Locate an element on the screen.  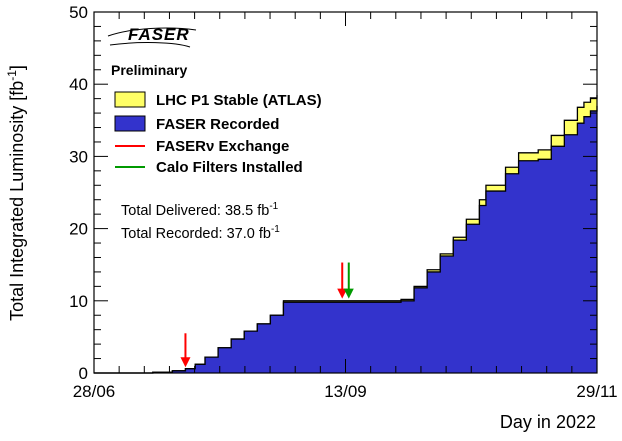
x-tick-label: 13/09 is located at coordinates (345, 391).